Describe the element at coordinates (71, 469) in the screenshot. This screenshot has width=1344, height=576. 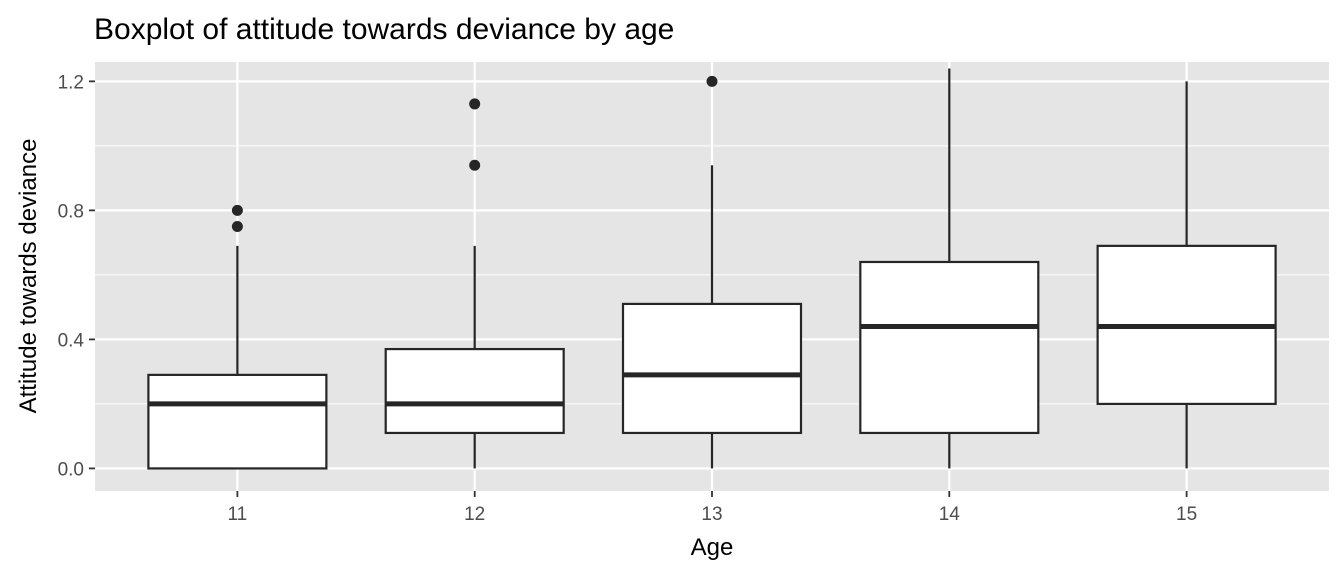
I see `y-tick-label: 0.0` at that location.